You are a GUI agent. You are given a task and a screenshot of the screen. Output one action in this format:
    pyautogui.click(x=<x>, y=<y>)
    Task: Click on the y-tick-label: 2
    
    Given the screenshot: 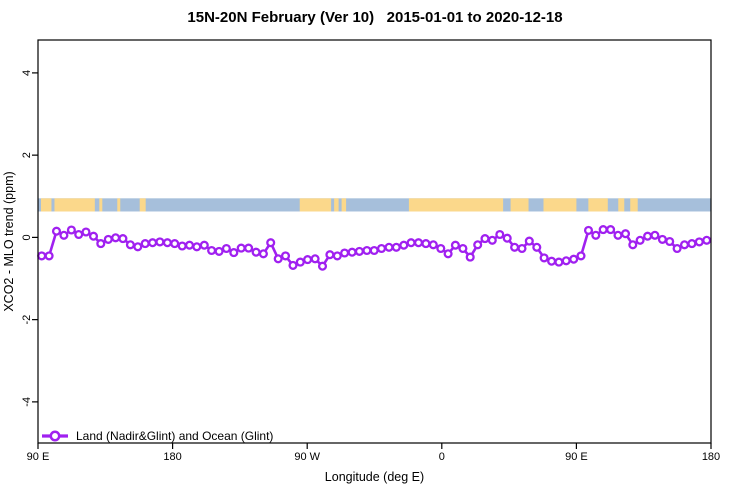 What is the action you would take?
    pyautogui.click(x=27, y=155)
    